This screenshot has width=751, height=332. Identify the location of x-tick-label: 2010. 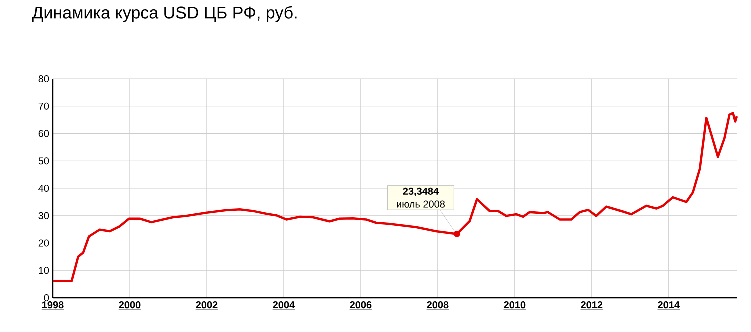
(515, 305).